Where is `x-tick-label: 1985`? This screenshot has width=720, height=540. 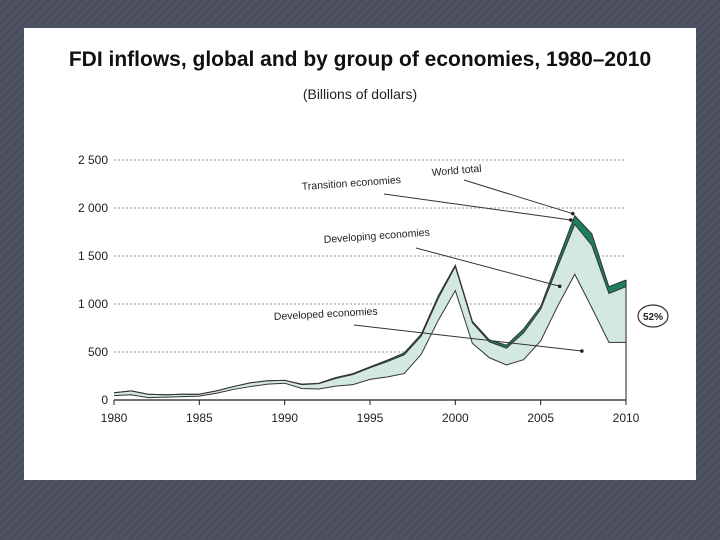
x-tick-label: 1985 is located at coordinates (199, 418).